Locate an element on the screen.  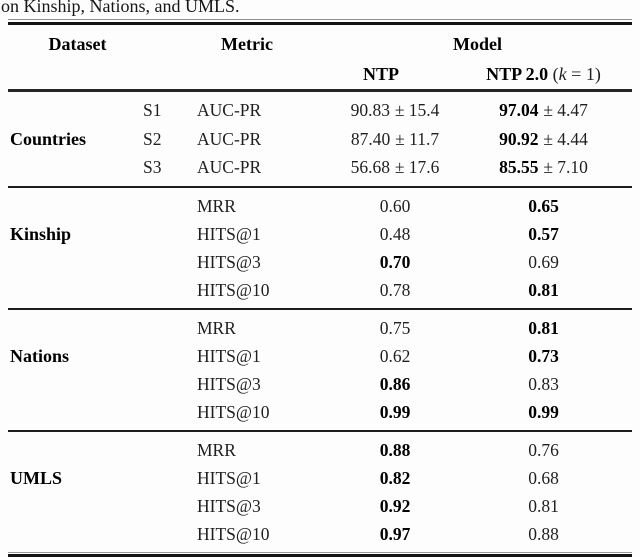
ntp2-value: 0.99 is located at coordinates (543, 412).